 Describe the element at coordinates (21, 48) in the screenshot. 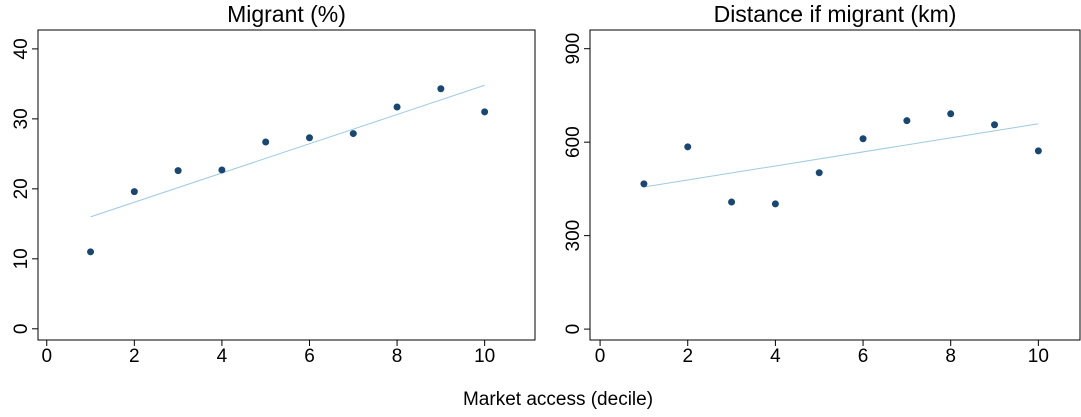

I see `y-tick-label: 40` at that location.